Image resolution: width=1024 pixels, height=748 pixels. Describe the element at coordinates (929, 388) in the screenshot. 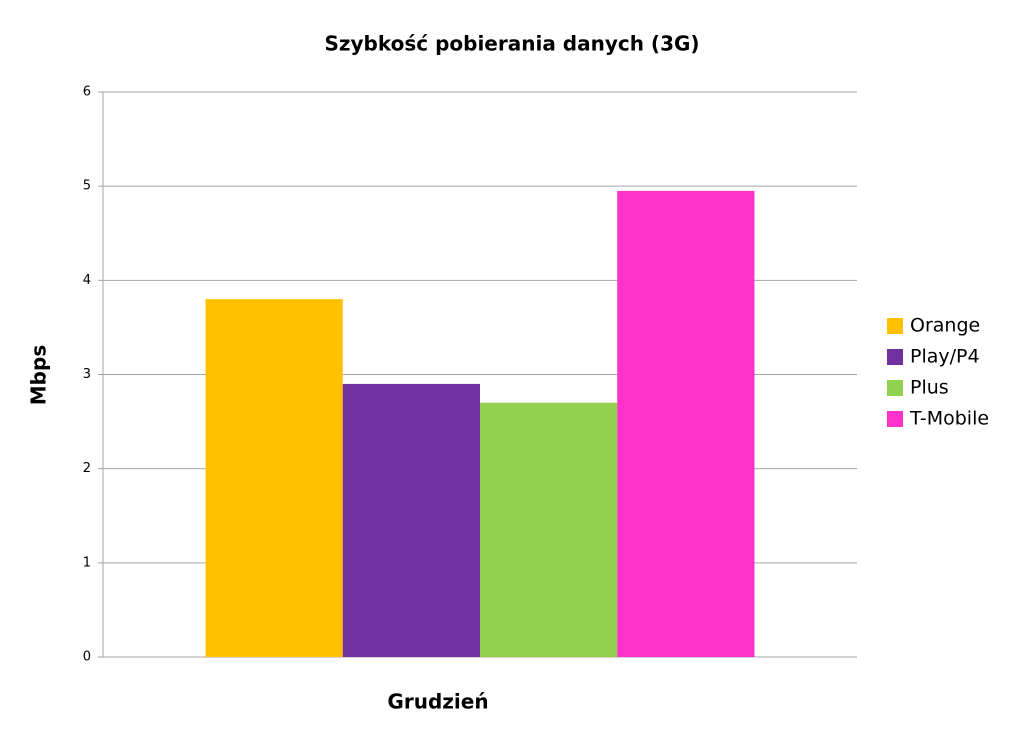

I see `legend-label: Plus` at that location.